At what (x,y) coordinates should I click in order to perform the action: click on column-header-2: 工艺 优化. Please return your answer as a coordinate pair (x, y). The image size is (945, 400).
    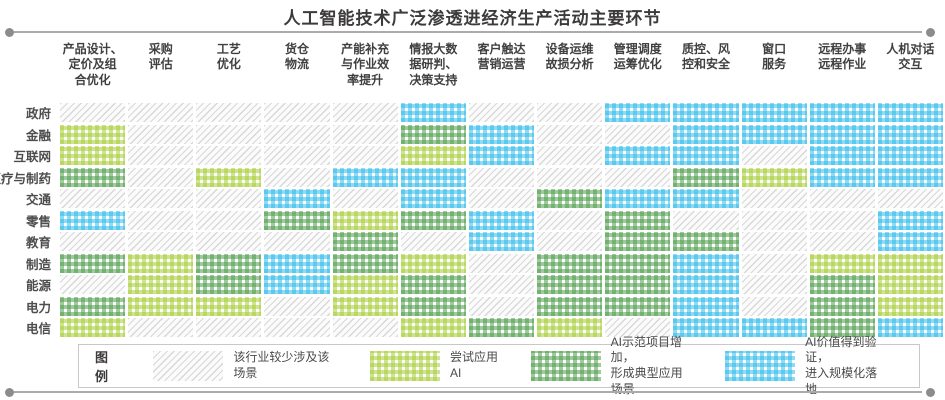
    Looking at the image, I should click on (228, 57).